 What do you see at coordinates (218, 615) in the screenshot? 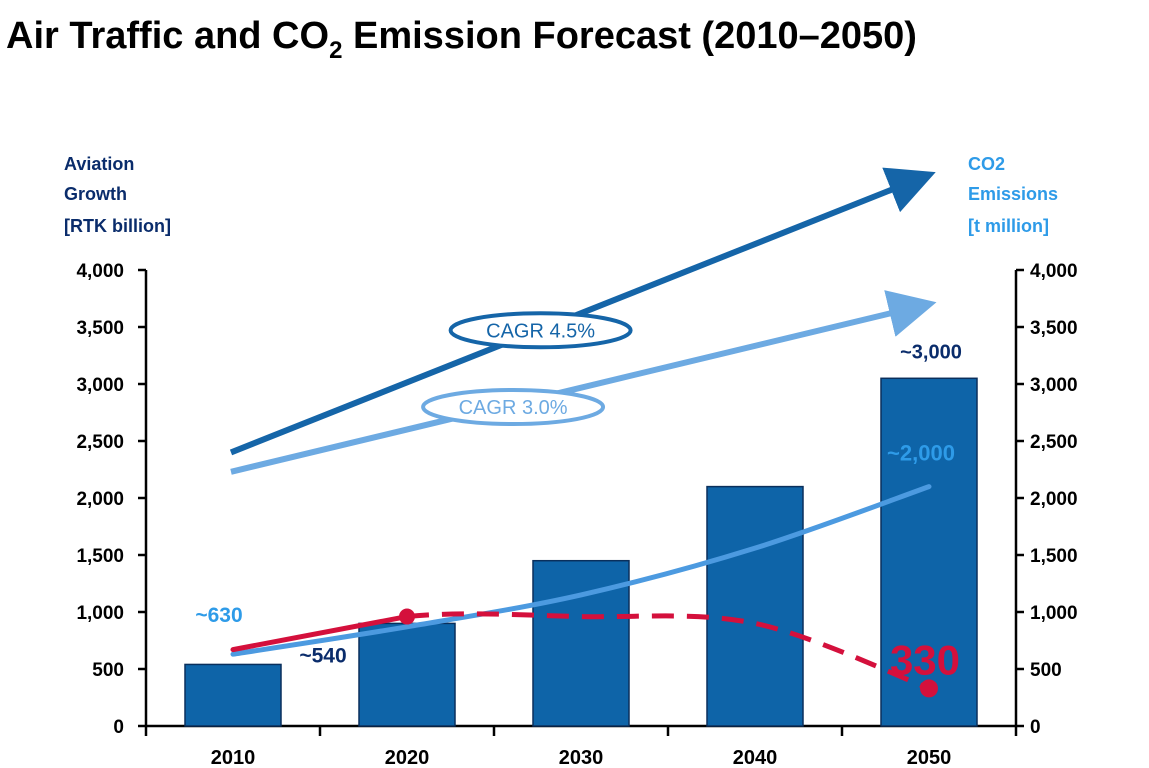
I see `annotation-label: ~630` at bounding box center [218, 615].